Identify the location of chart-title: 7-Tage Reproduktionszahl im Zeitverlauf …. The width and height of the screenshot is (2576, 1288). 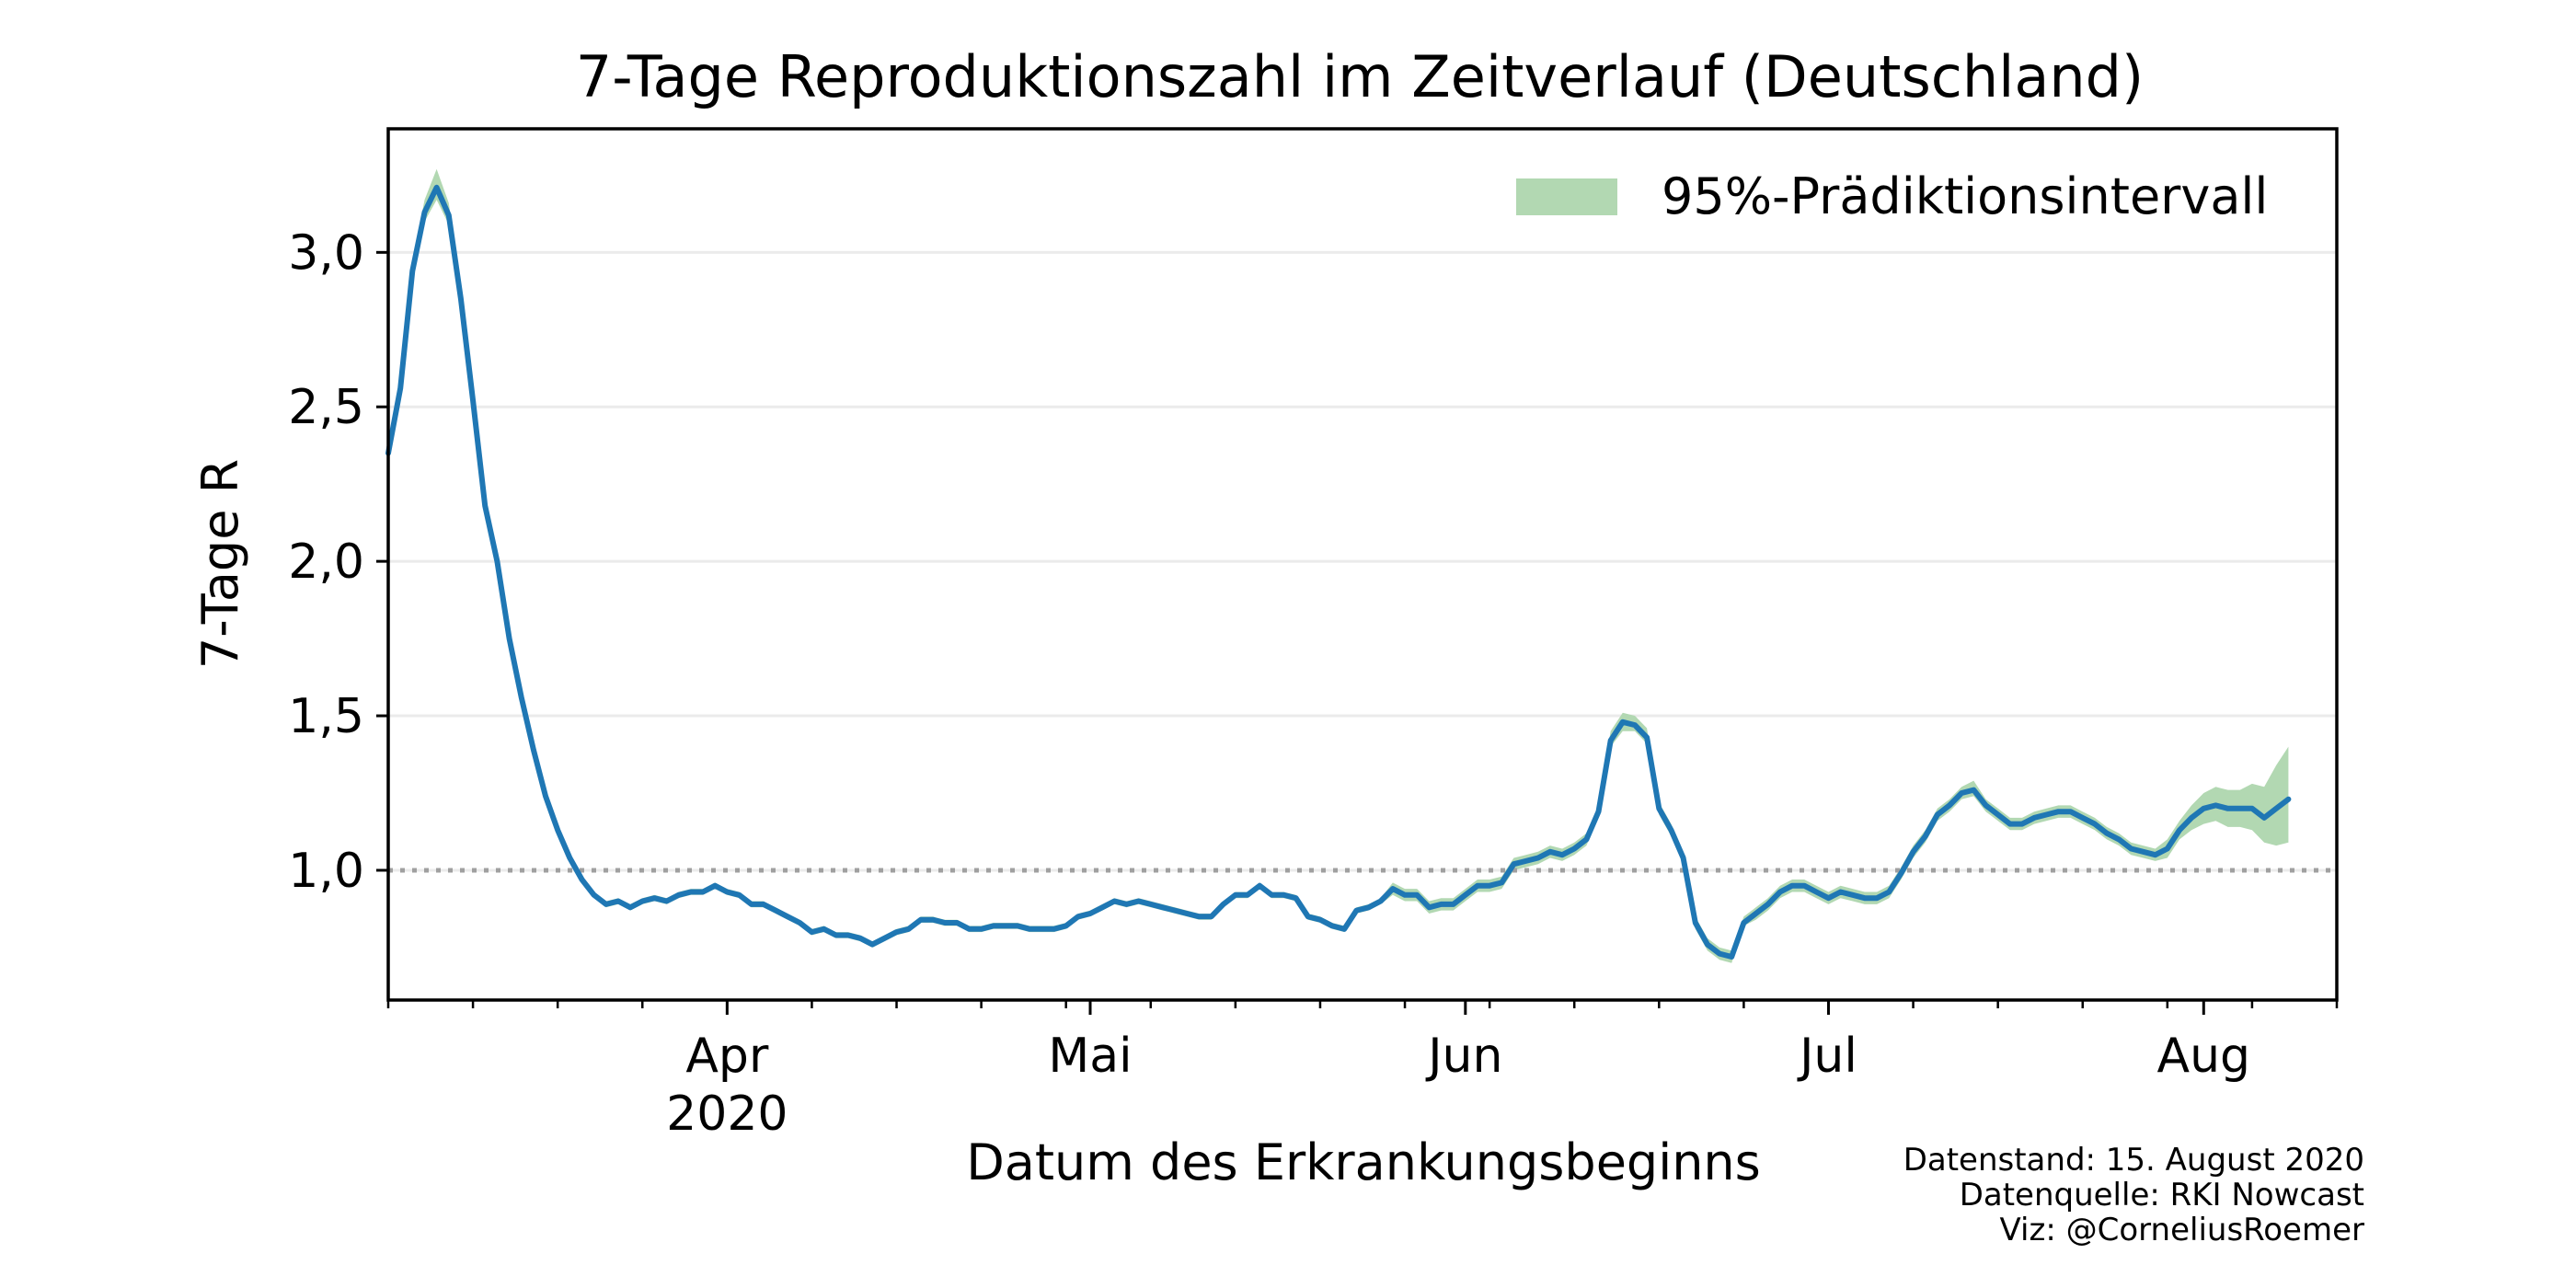
(1360, 76).